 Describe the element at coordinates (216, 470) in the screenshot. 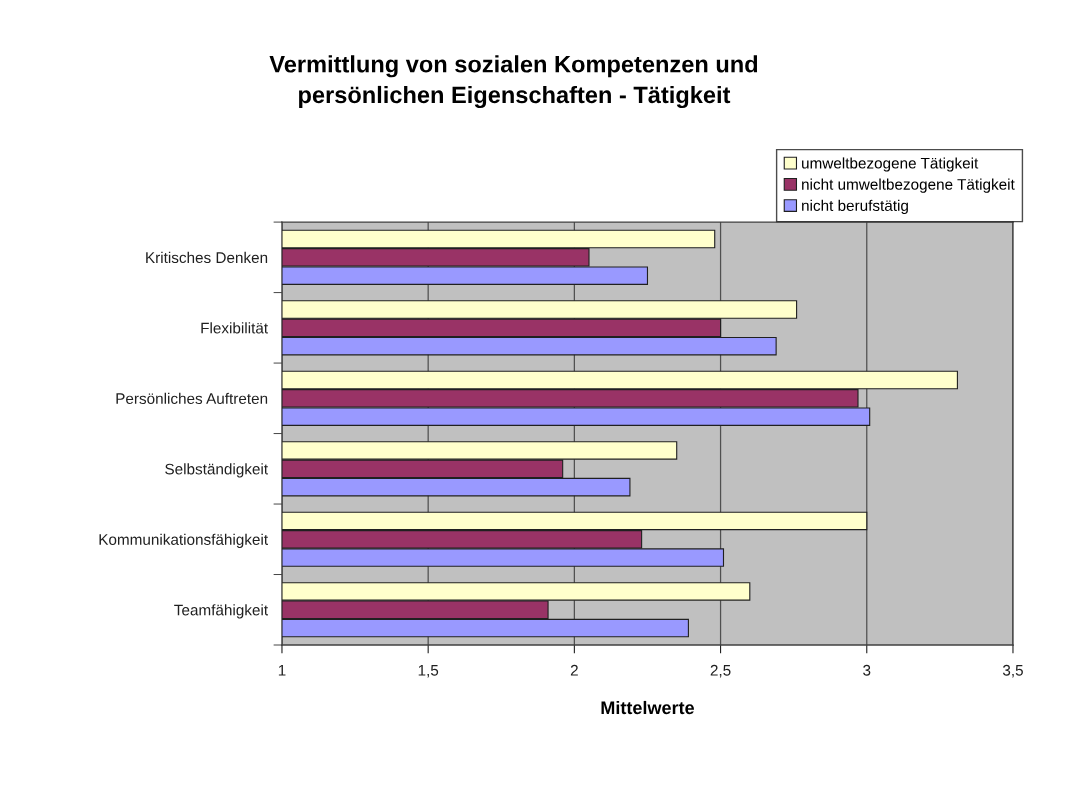

I see `y-tick-label: Selbständigkeit` at that location.